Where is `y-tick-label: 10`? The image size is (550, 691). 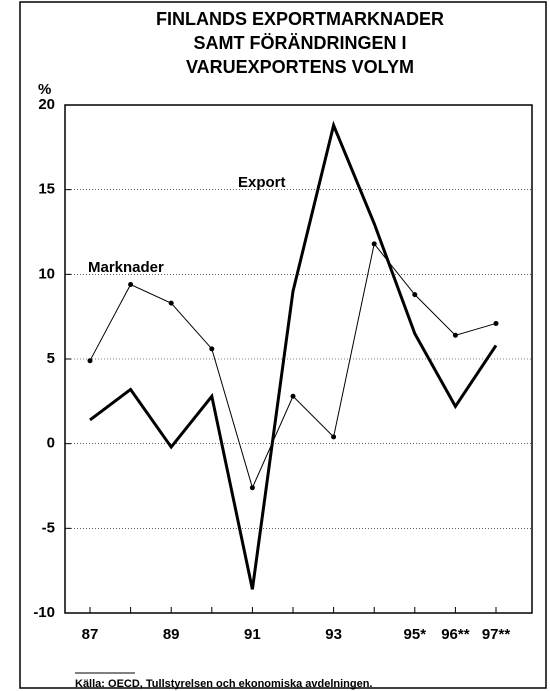
y-tick-label: 10 is located at coordinates (46, 273).